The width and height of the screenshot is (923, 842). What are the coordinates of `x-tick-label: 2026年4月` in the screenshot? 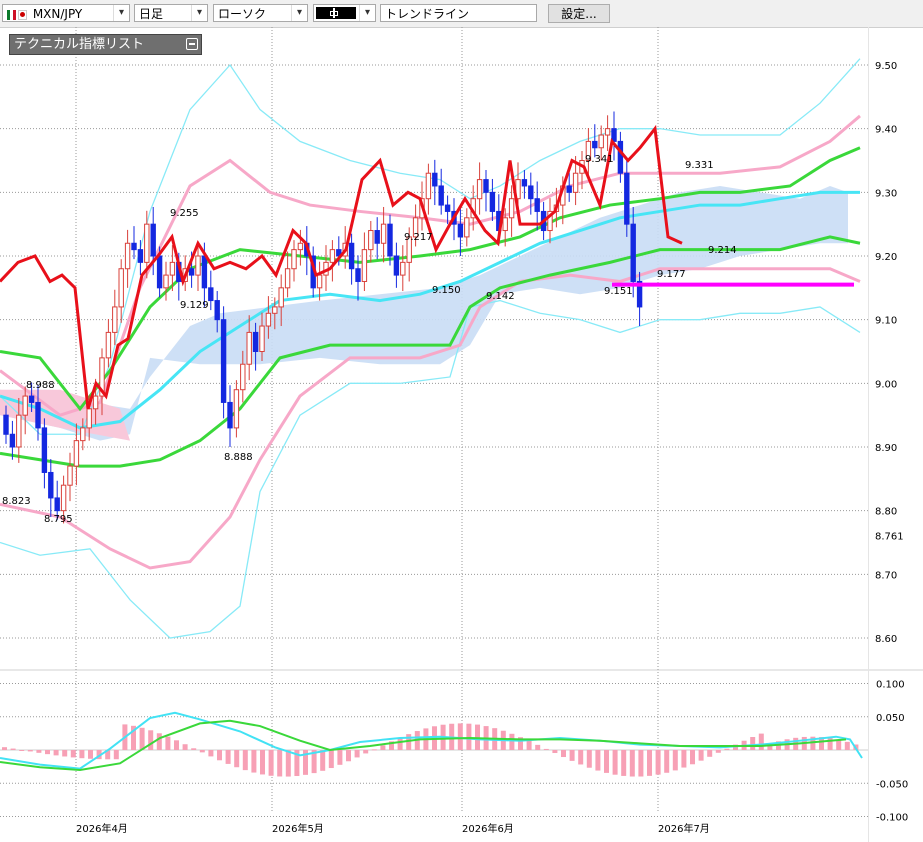 It's located at (102, 828).